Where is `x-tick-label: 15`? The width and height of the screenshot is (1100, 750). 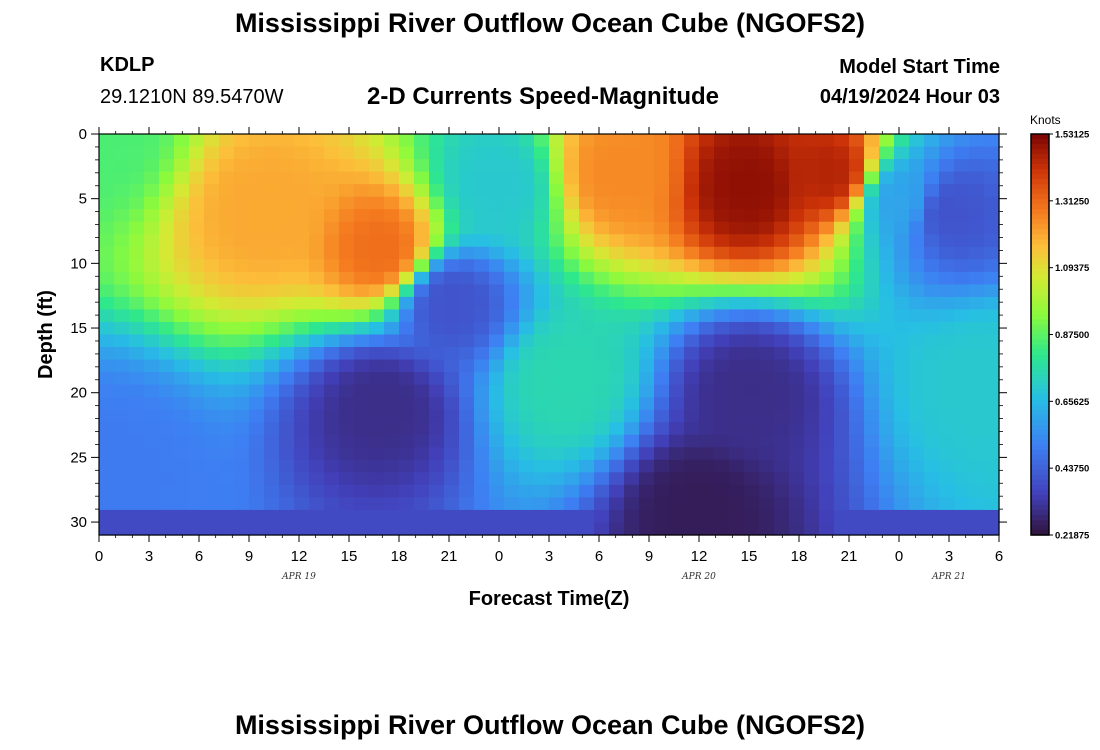
x-tick-label: 15 is located at coordinates (749, 556).